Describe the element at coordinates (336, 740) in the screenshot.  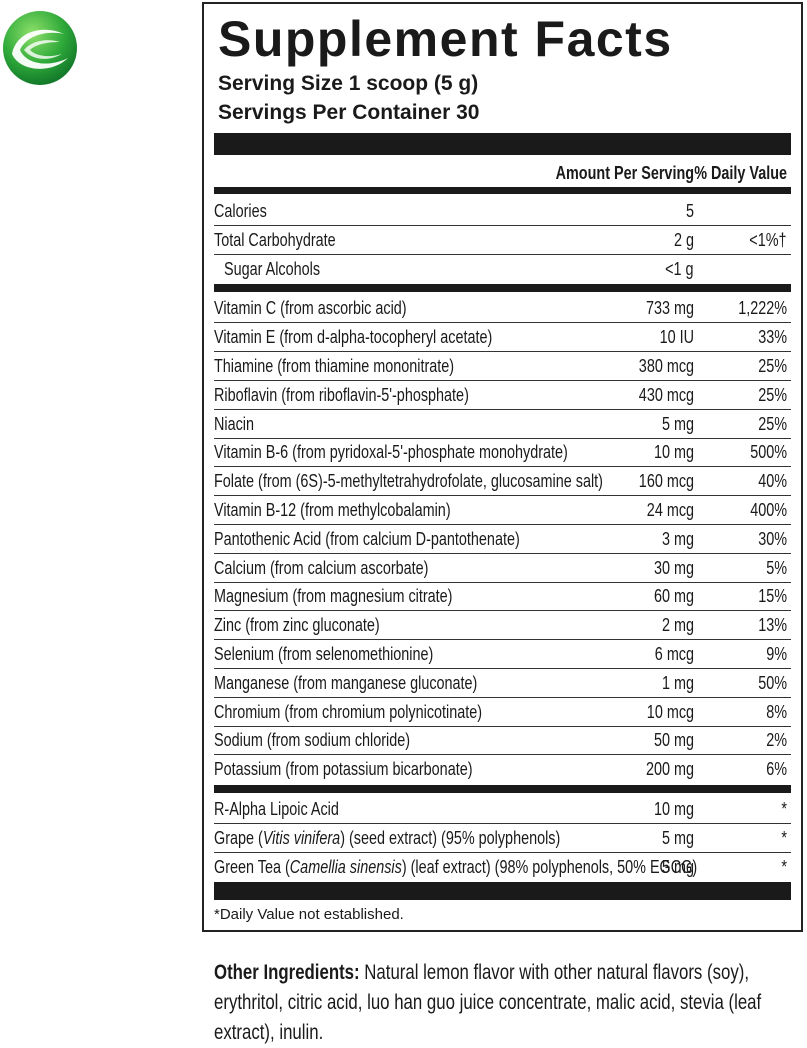
I see `nutrient-name: Sodium (from sodium chloride)` at that location.